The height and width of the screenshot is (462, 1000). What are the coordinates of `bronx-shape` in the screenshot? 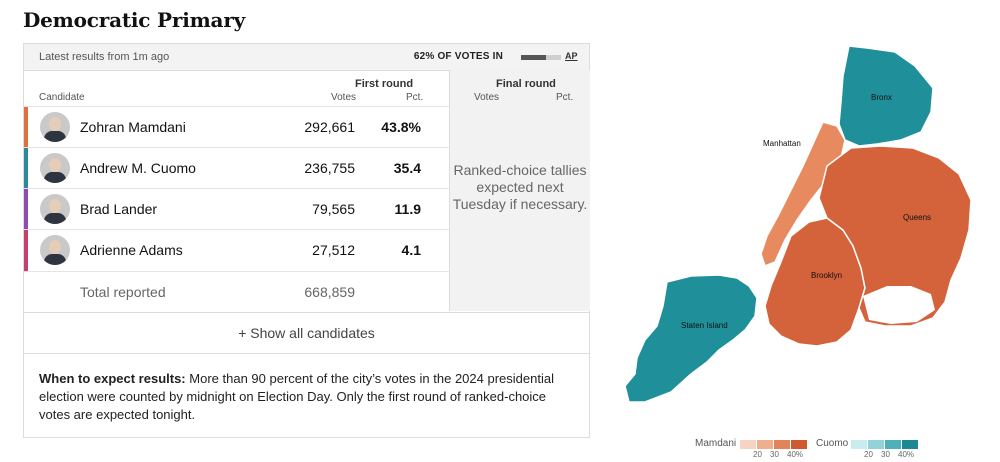 It's located at (886, 96).